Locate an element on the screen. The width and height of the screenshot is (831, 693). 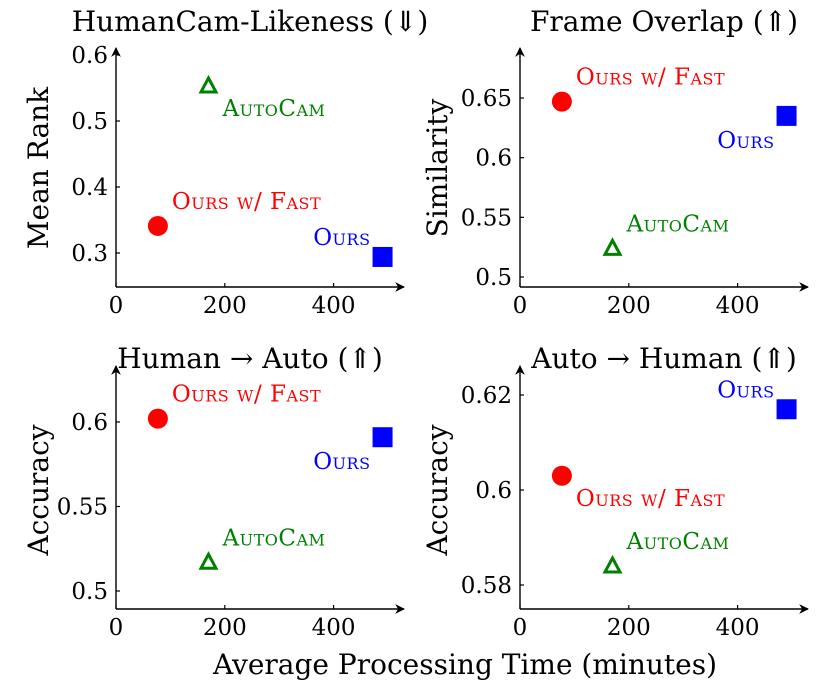
chart-title: Auto → Human (⇑) is located at coordinates (663, 358).